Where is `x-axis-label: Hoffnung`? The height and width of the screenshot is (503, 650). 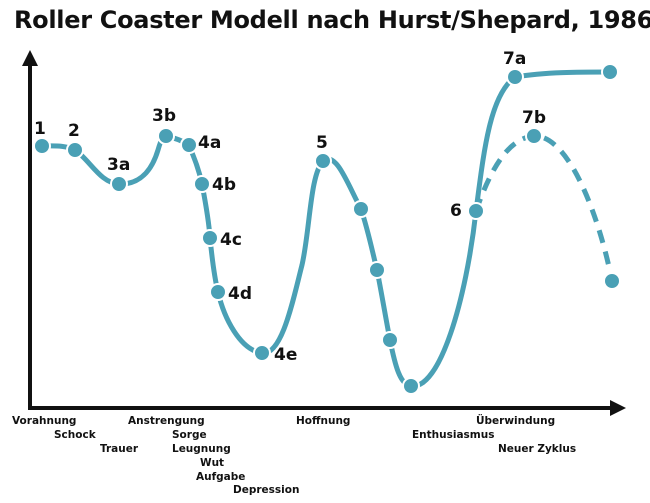 x-axis-label: Hoffnung is located at coordinates (323, 421).